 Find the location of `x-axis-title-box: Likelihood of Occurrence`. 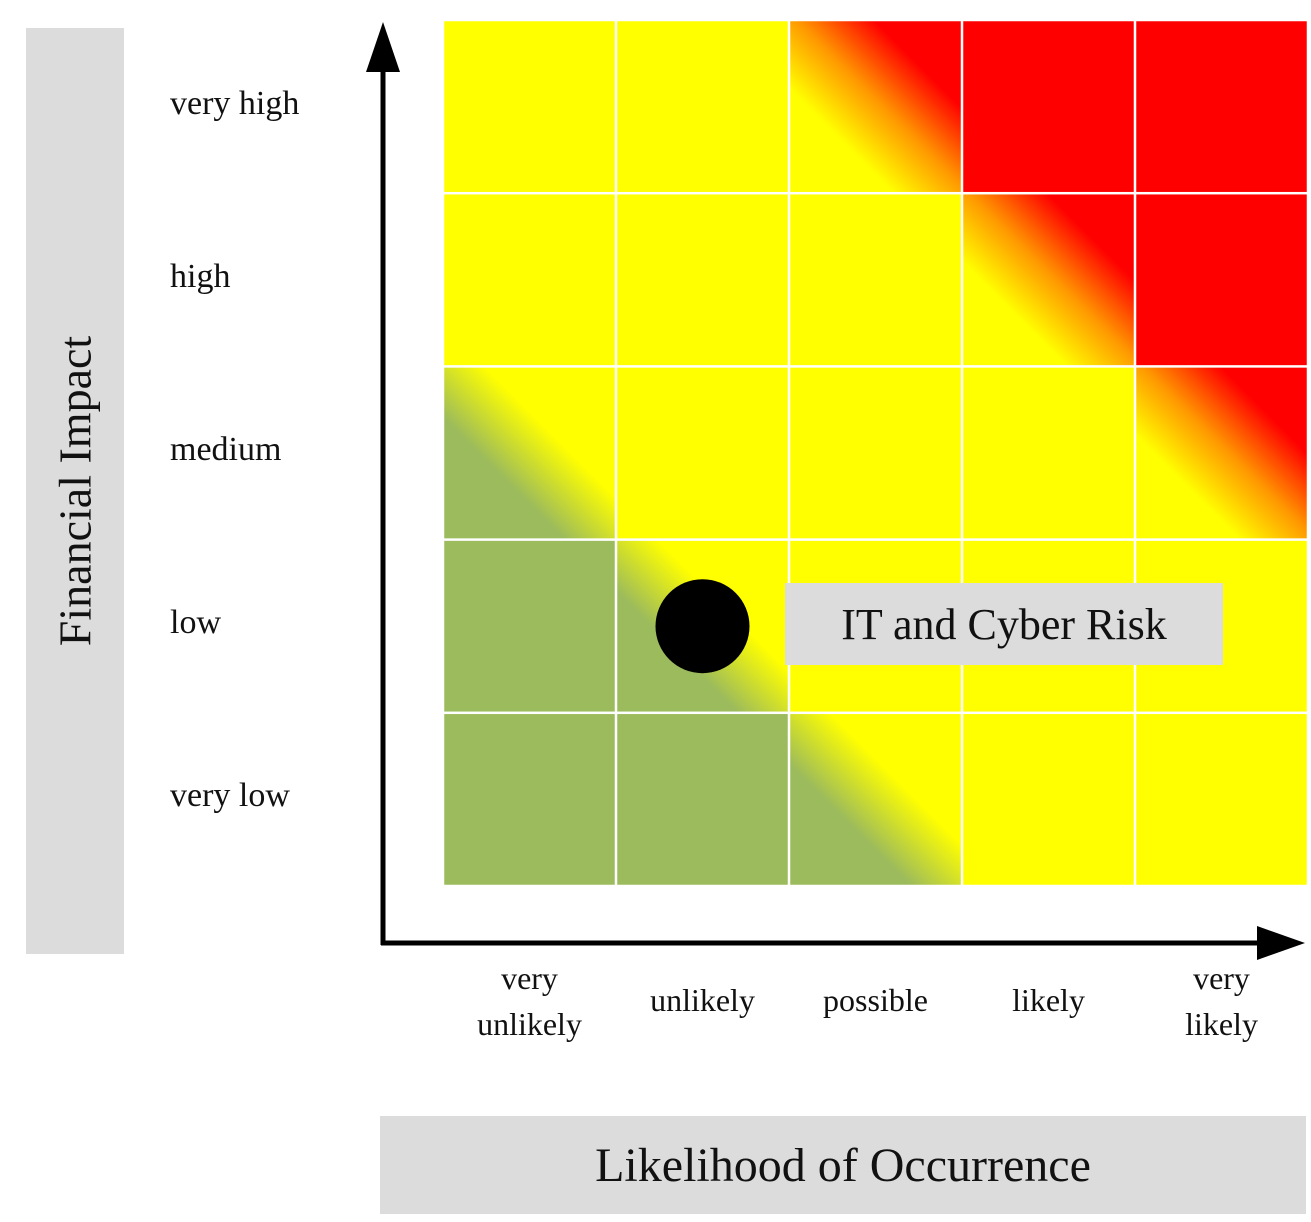

x-axis-title-box: Likelihood of Occurrence is located at coordinates (843, 1165).